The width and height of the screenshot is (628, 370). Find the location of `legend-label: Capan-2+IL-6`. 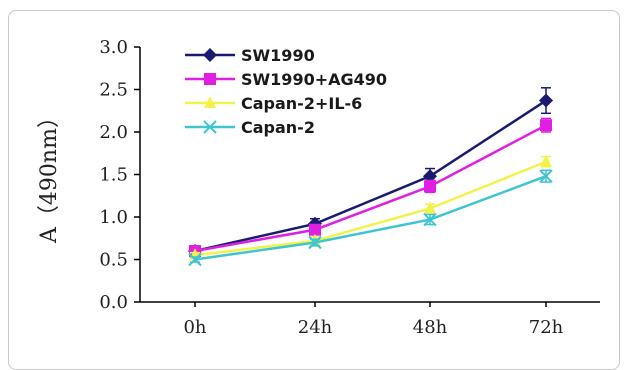

legend-label: Capan-2+IL-6 is located at coordinates (301, 103).